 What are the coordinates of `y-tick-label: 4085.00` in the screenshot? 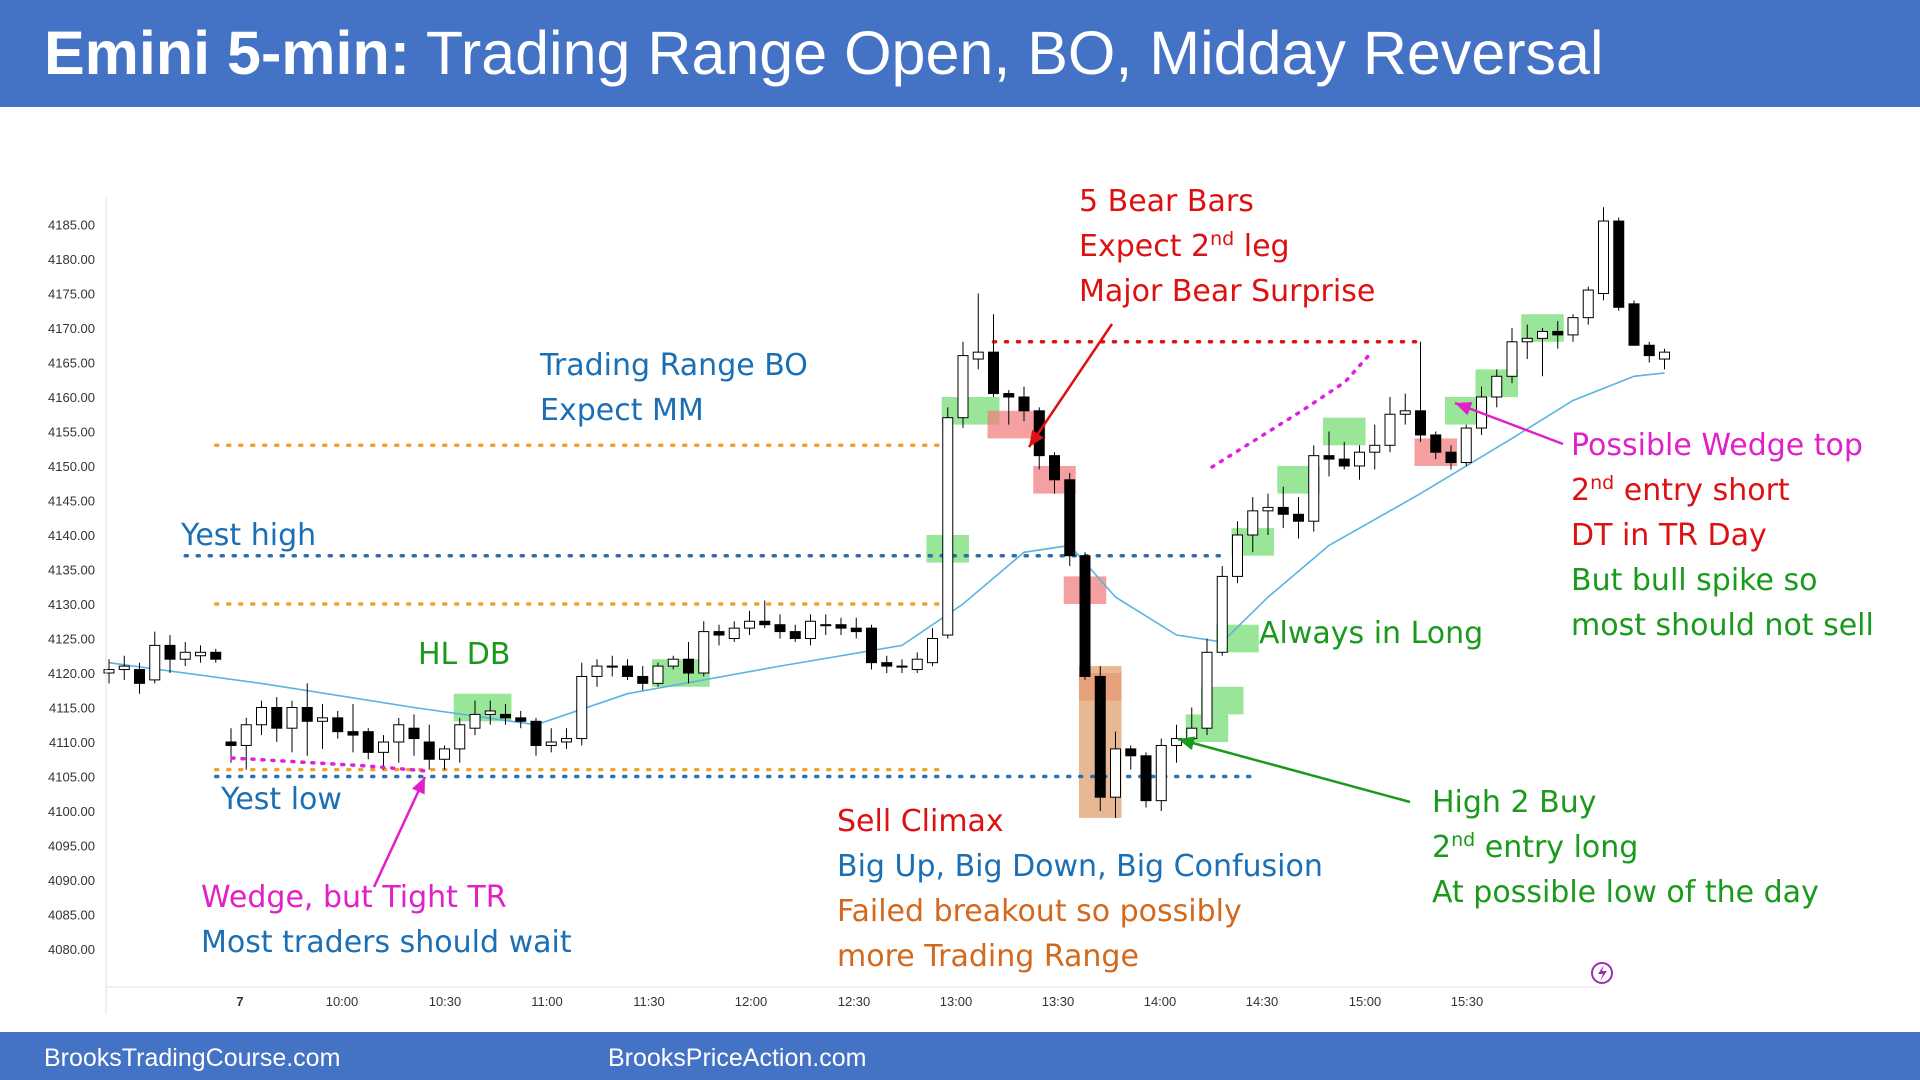 It's located at (71, 915).